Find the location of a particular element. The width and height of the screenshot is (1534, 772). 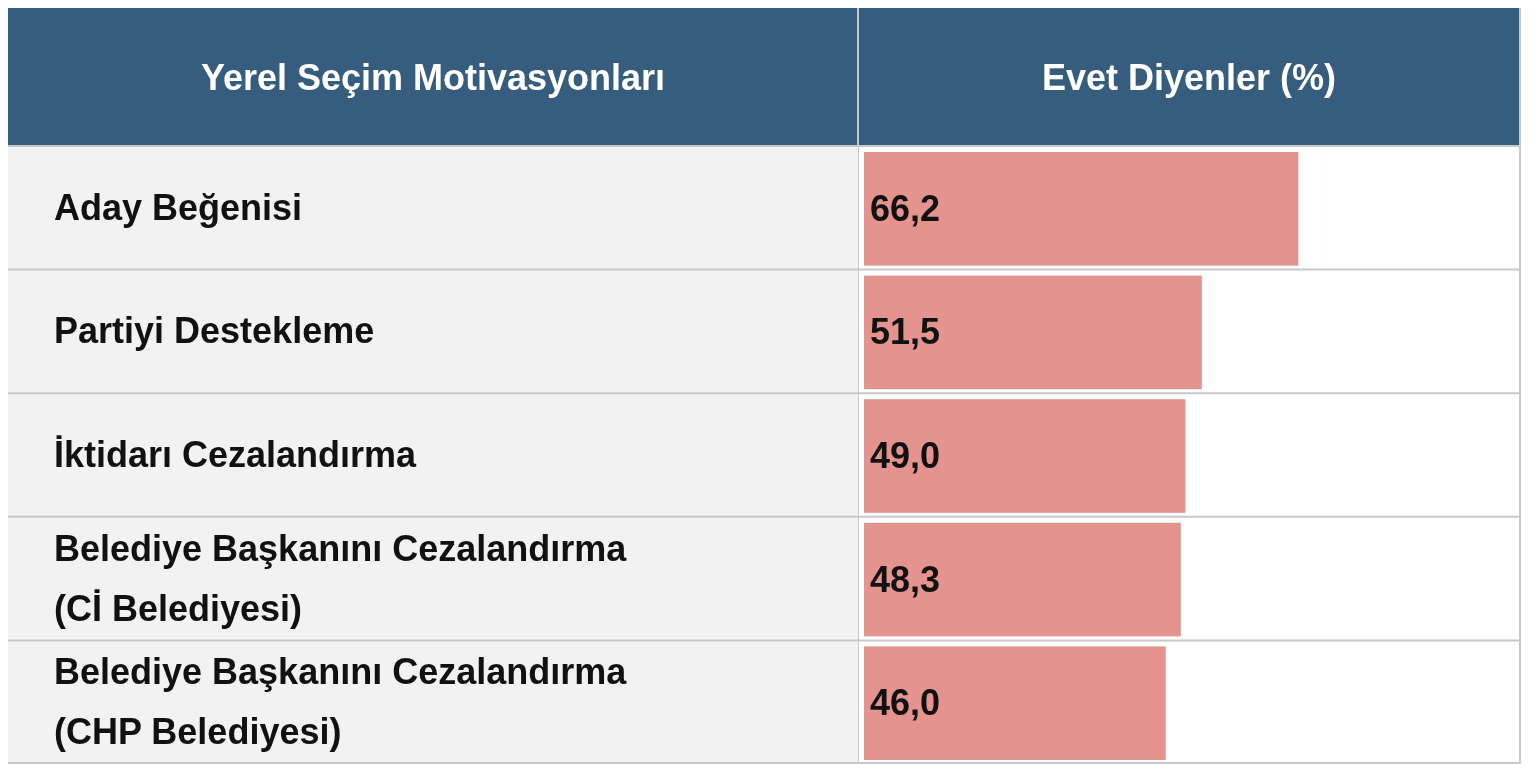

data-label: 48,3 is located at coordinates (905, 579).